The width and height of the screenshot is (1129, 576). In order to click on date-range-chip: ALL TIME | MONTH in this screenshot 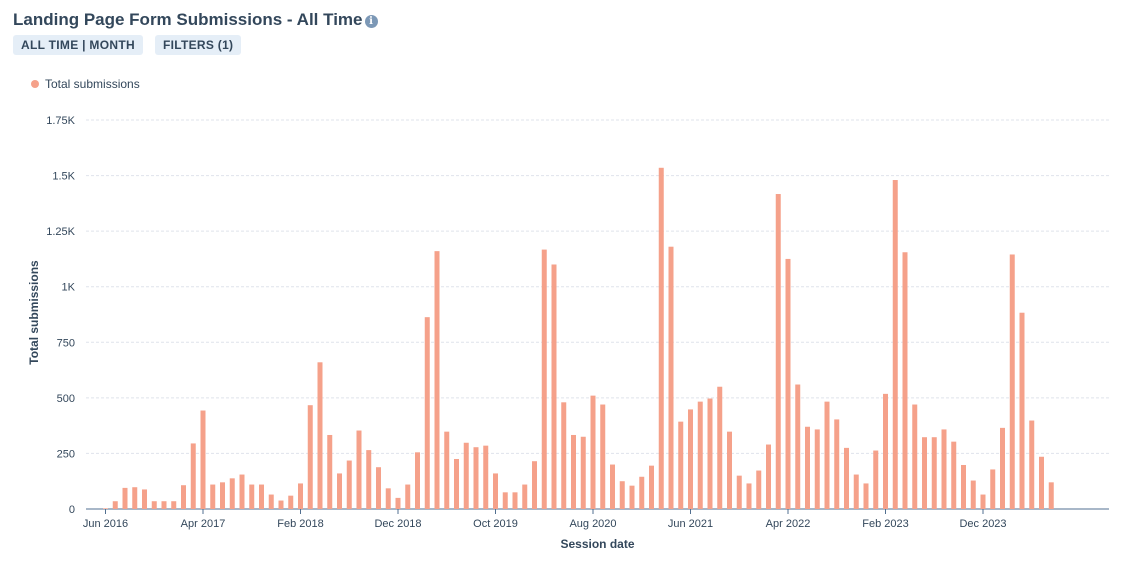, I will do `click(78, 45)`.